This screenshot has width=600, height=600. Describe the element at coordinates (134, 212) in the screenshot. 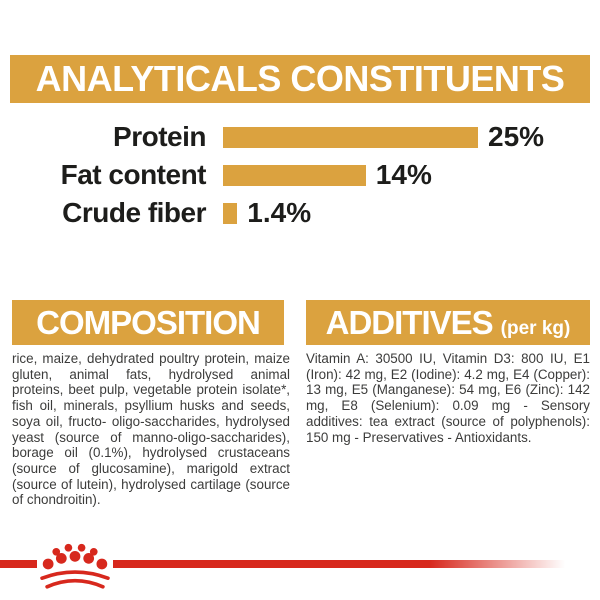

I see `bar-label: Crude fiber` at that location.